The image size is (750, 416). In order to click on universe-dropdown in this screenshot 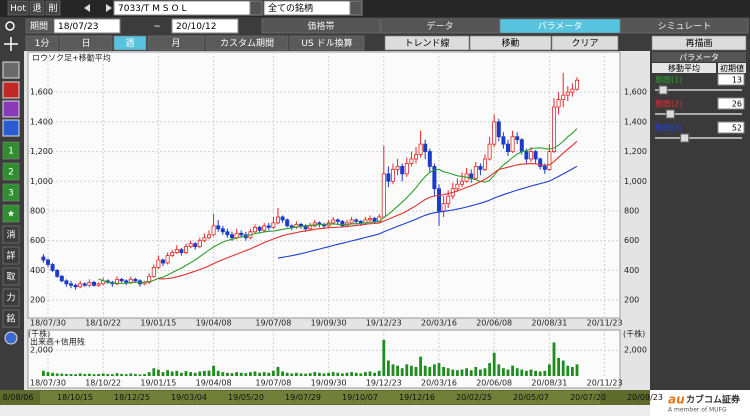, I will do `click(356, 8)`.